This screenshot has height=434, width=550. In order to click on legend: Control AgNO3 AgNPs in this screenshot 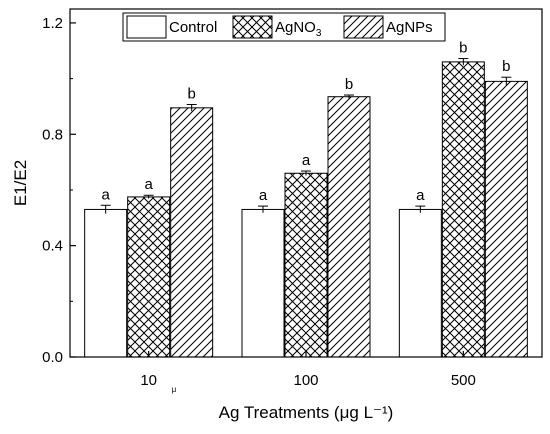, I will do `click(284, 27)`.